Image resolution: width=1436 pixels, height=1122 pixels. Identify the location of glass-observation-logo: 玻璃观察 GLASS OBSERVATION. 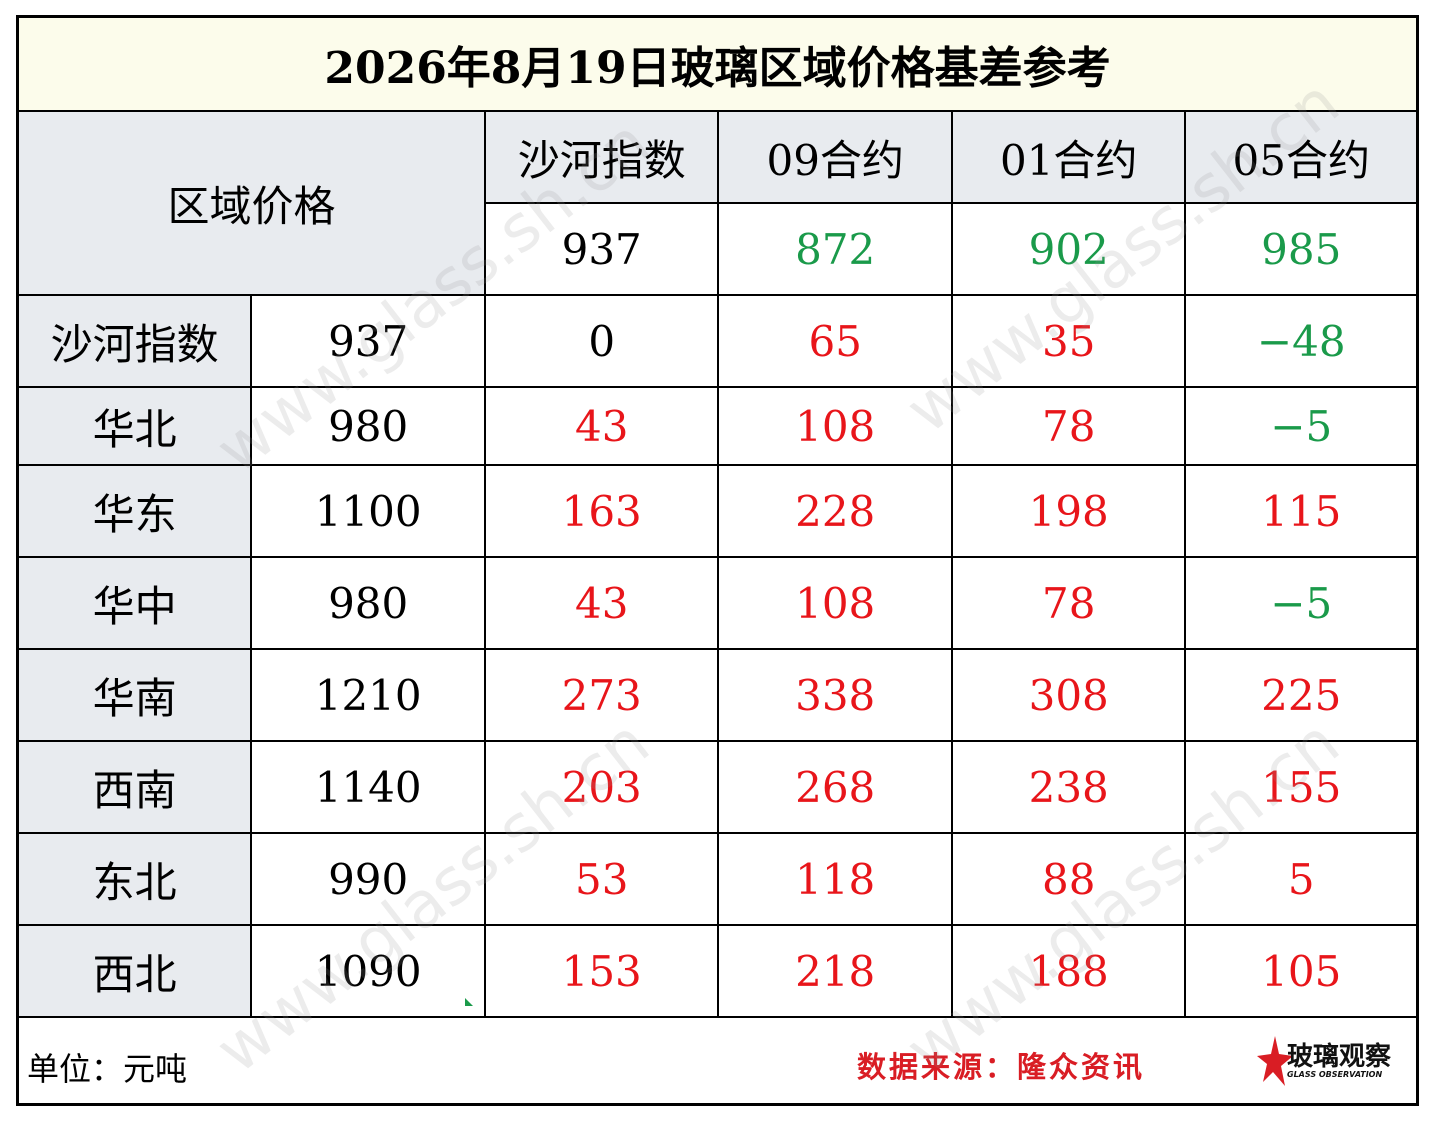
(1332, 1061).